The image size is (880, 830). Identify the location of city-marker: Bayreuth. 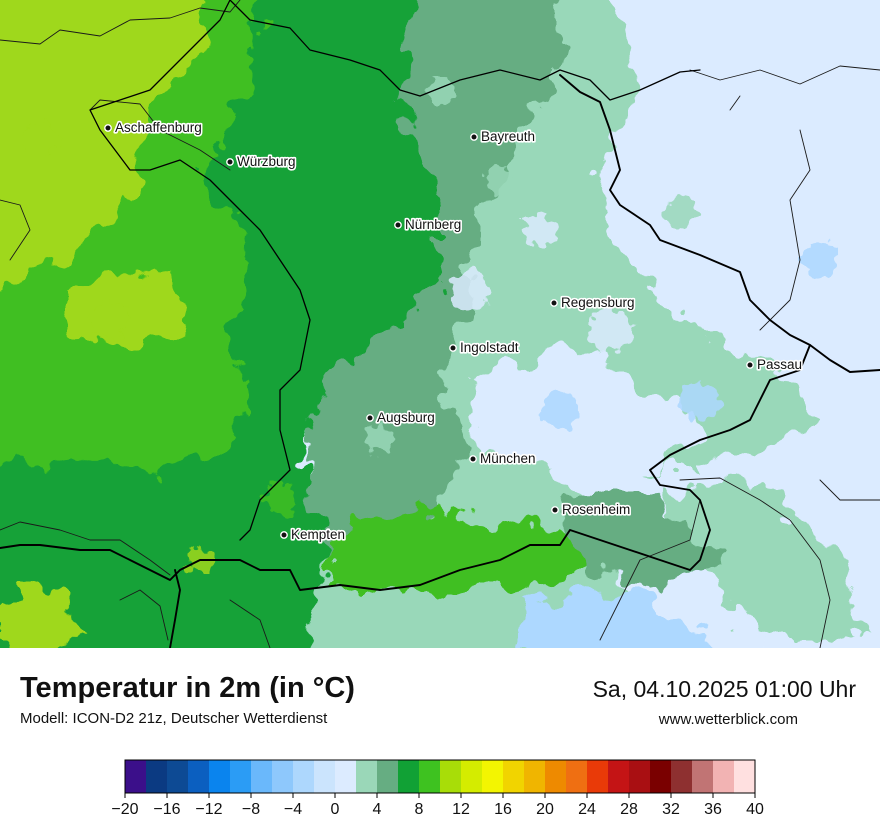
(503, 136).